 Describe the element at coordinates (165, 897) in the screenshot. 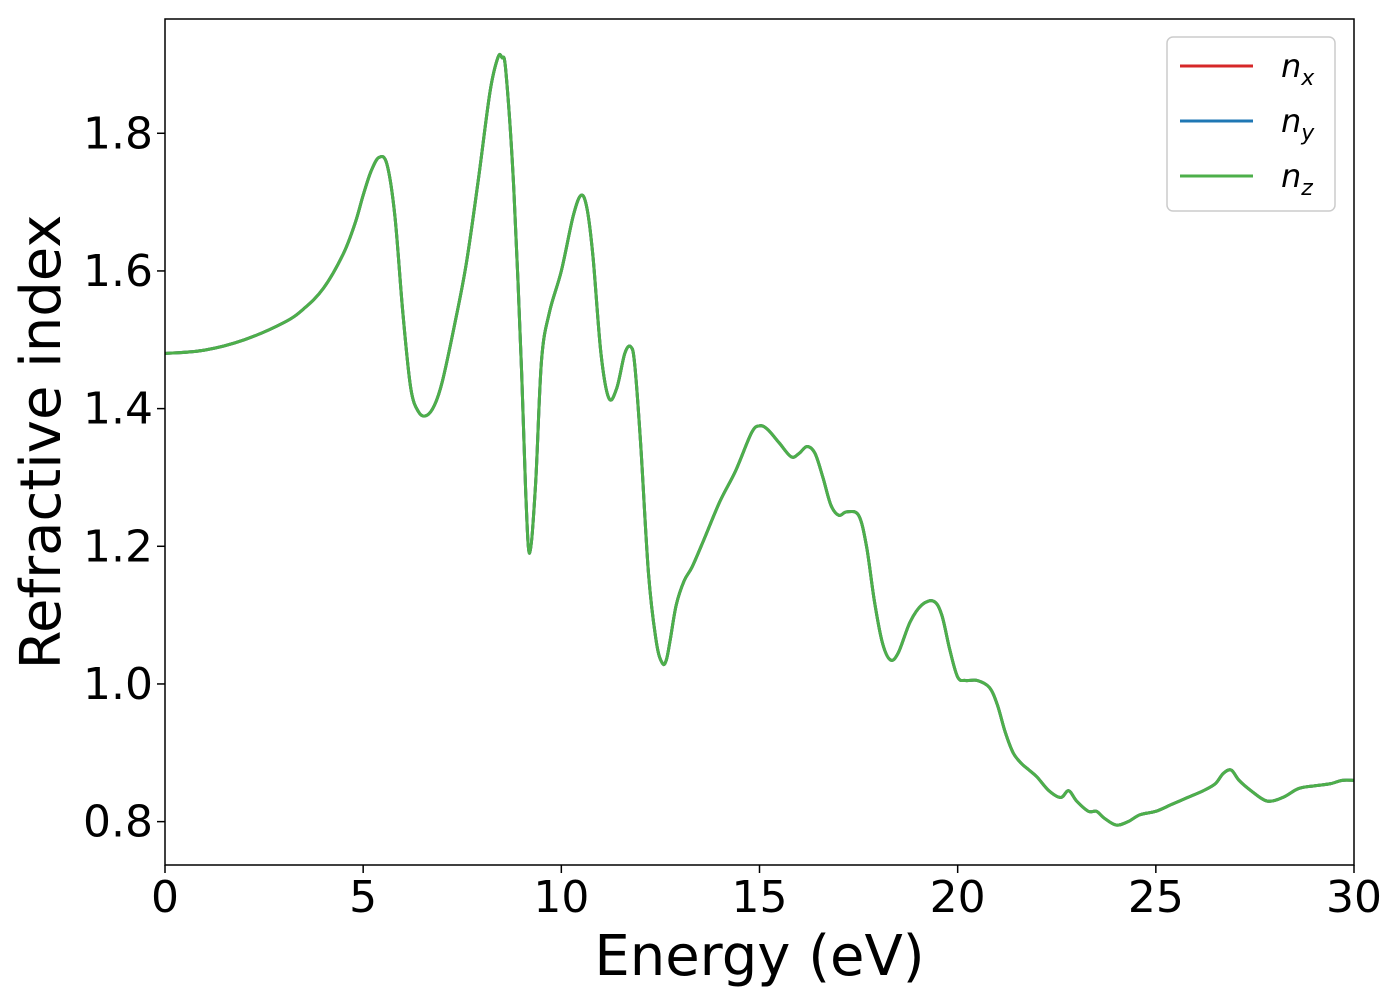

I see `x-tick-label: 0` at that location.